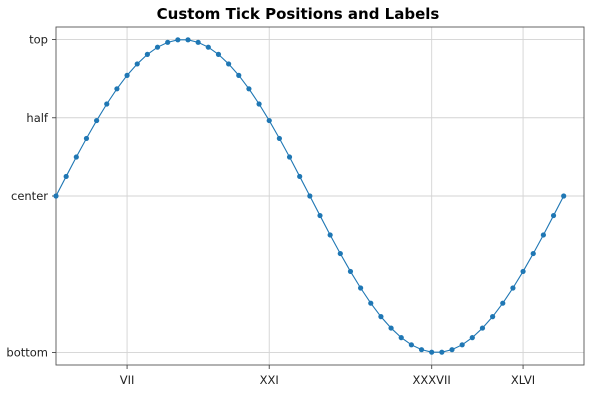 This screenshot has height=400, width=600. What do you see at coordinates (127, 380) in the screenshot?
I see `x-tick-label: VII` at bounding box center [127, 380].